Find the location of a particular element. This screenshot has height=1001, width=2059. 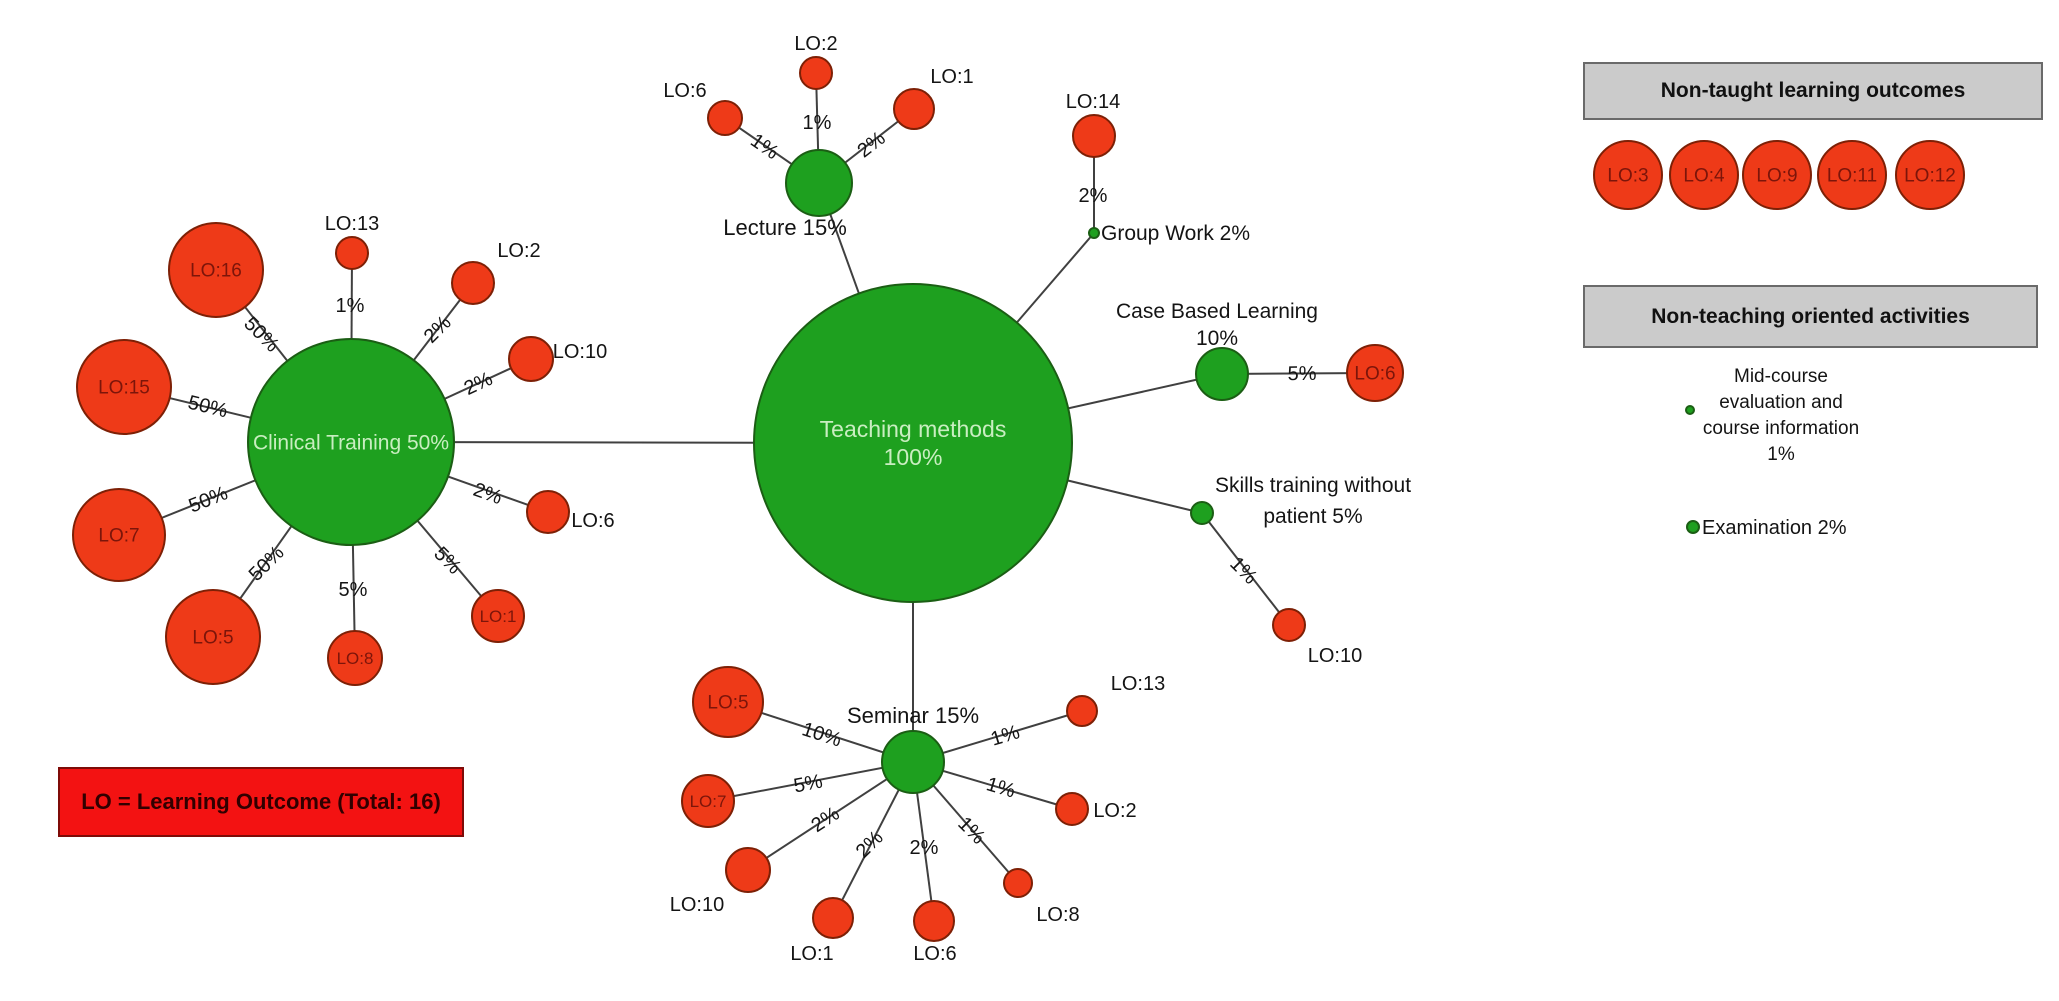

node-c16 is located at coordinates (216, 270).